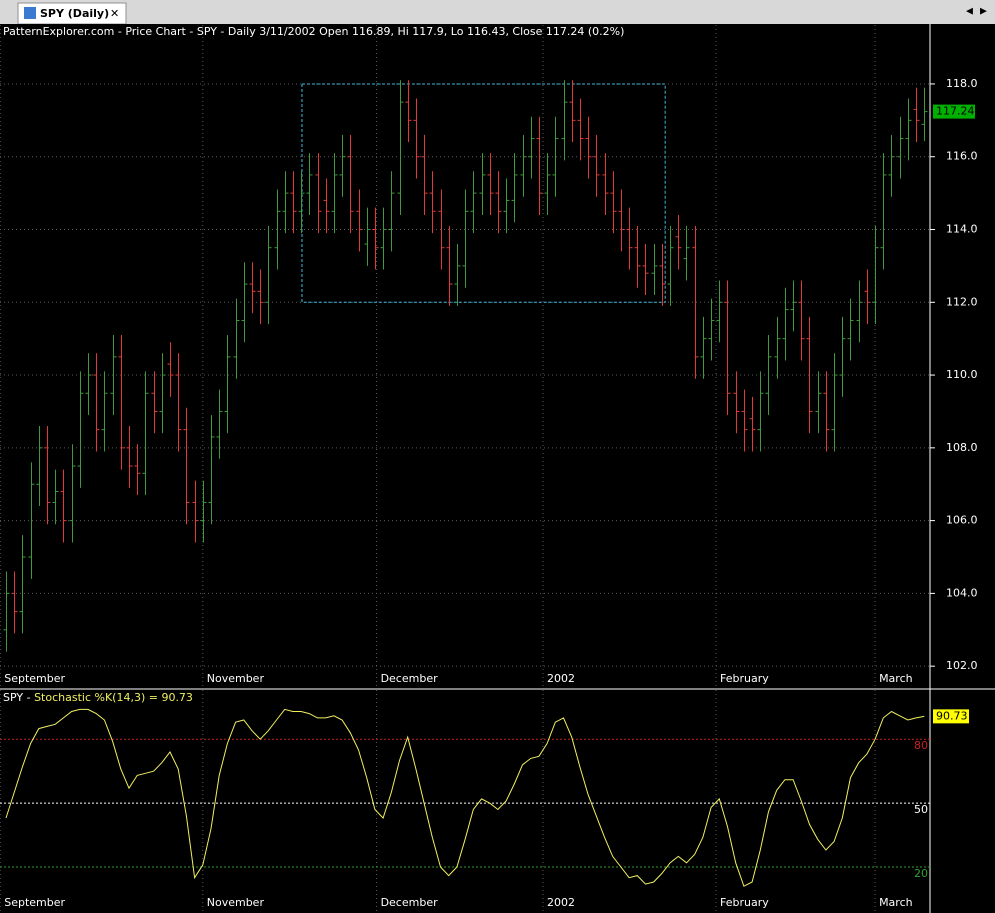 The width and height of the screenshot is (995, 913). What do you see at coordinates (114, 13) in the screenshot?
I see `tab-close: ✕` at bounding box center [114, 13].